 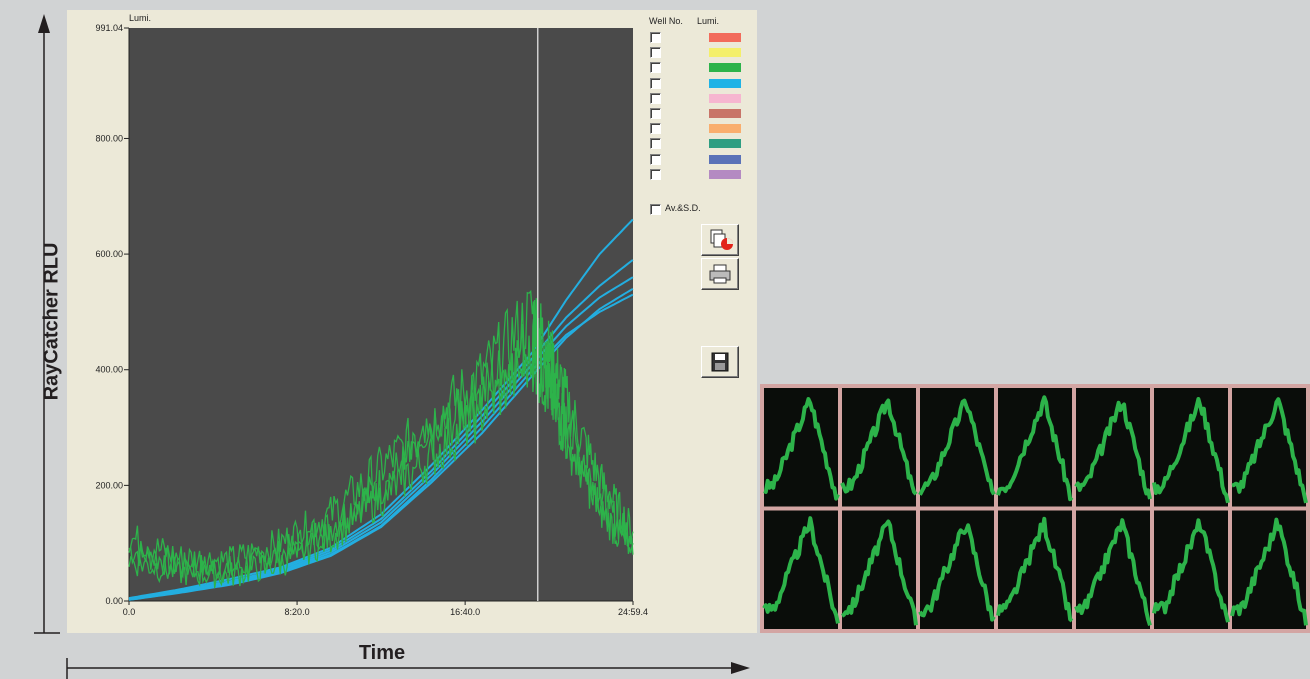 I want to click on save-button, so click(x=720, y=362).